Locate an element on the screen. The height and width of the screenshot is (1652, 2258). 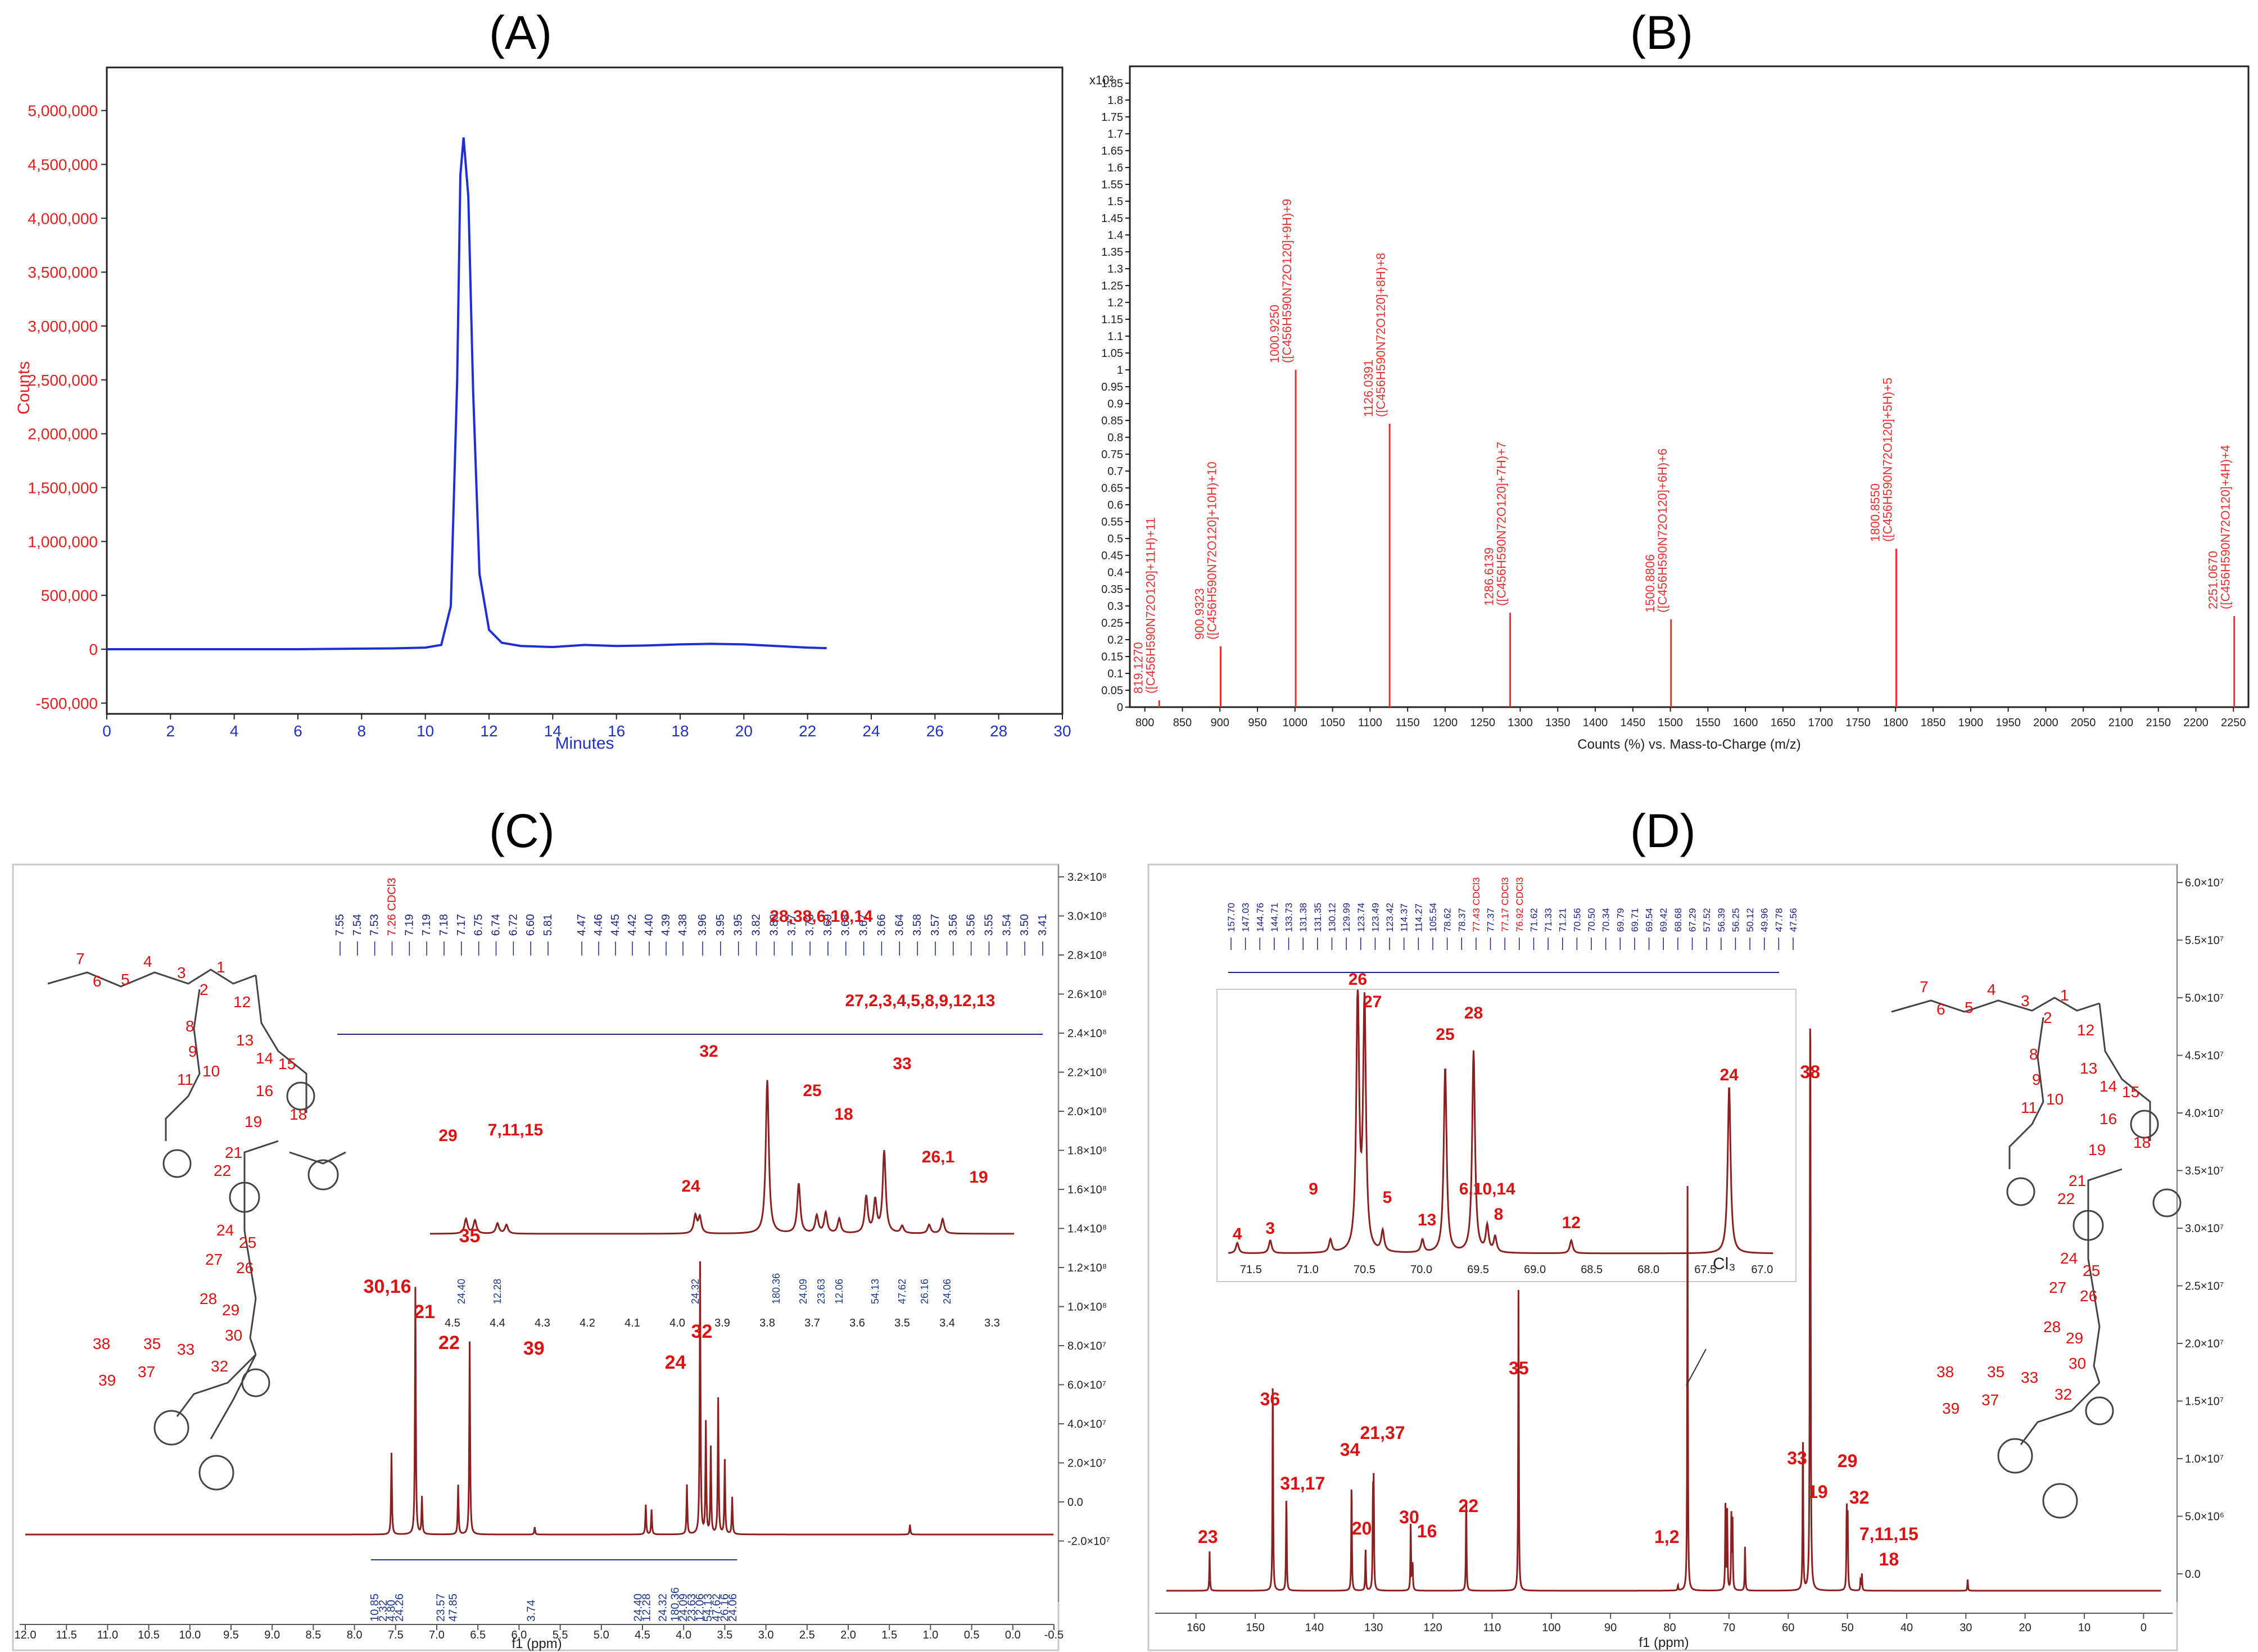
svg-text: 10 is located at coordinates (2055, 1099).